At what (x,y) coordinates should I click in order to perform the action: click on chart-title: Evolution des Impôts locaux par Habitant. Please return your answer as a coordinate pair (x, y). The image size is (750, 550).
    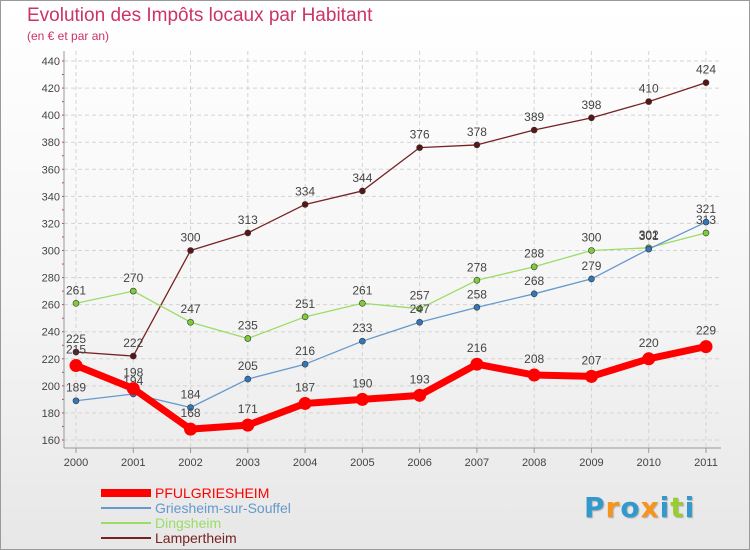
    Looking at the image, I should click on (200, 15).